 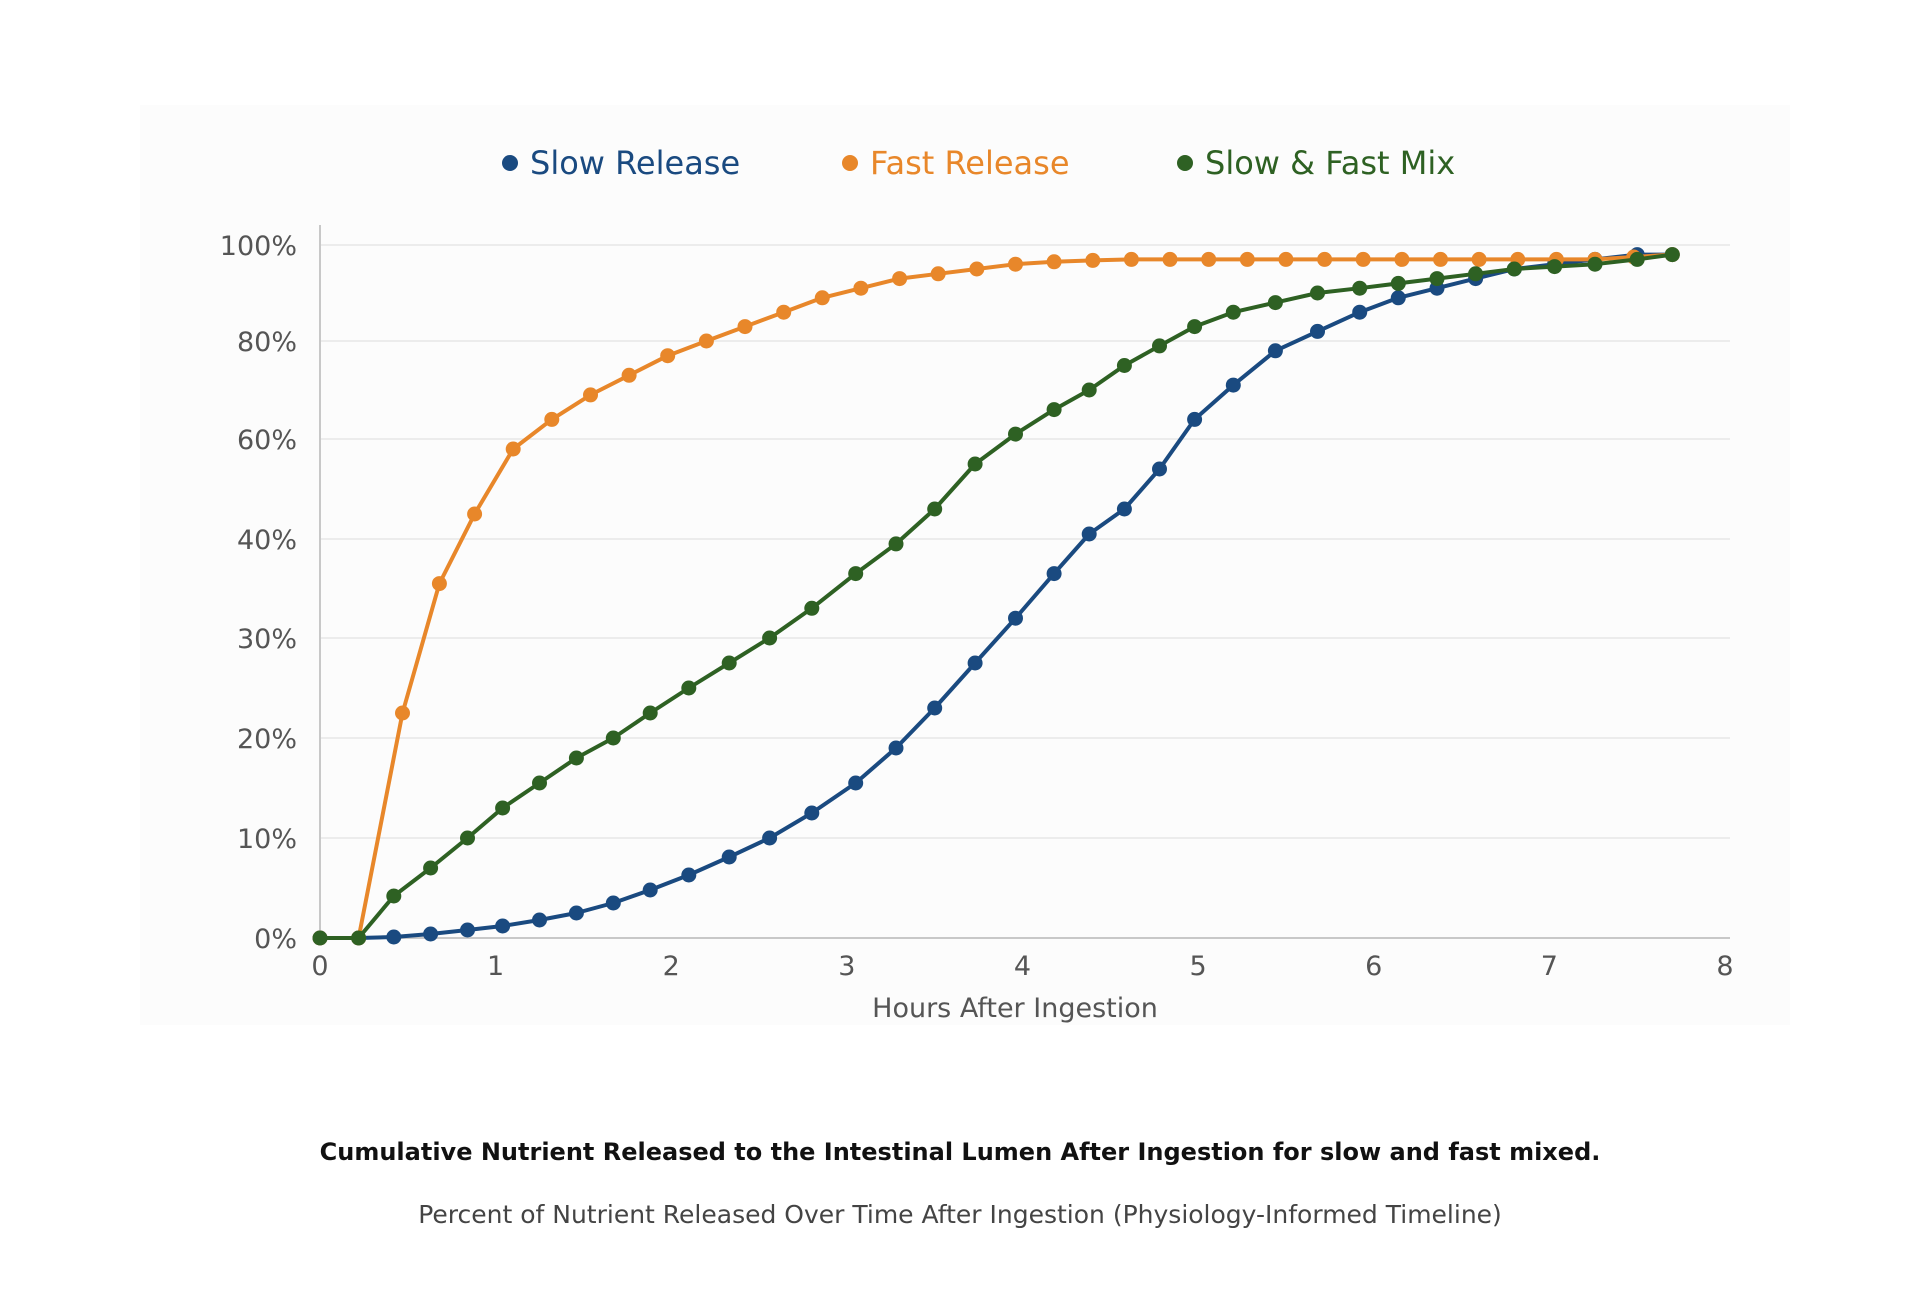 I want to click on x-tick-label: 8, so click(x=1724, y=966).